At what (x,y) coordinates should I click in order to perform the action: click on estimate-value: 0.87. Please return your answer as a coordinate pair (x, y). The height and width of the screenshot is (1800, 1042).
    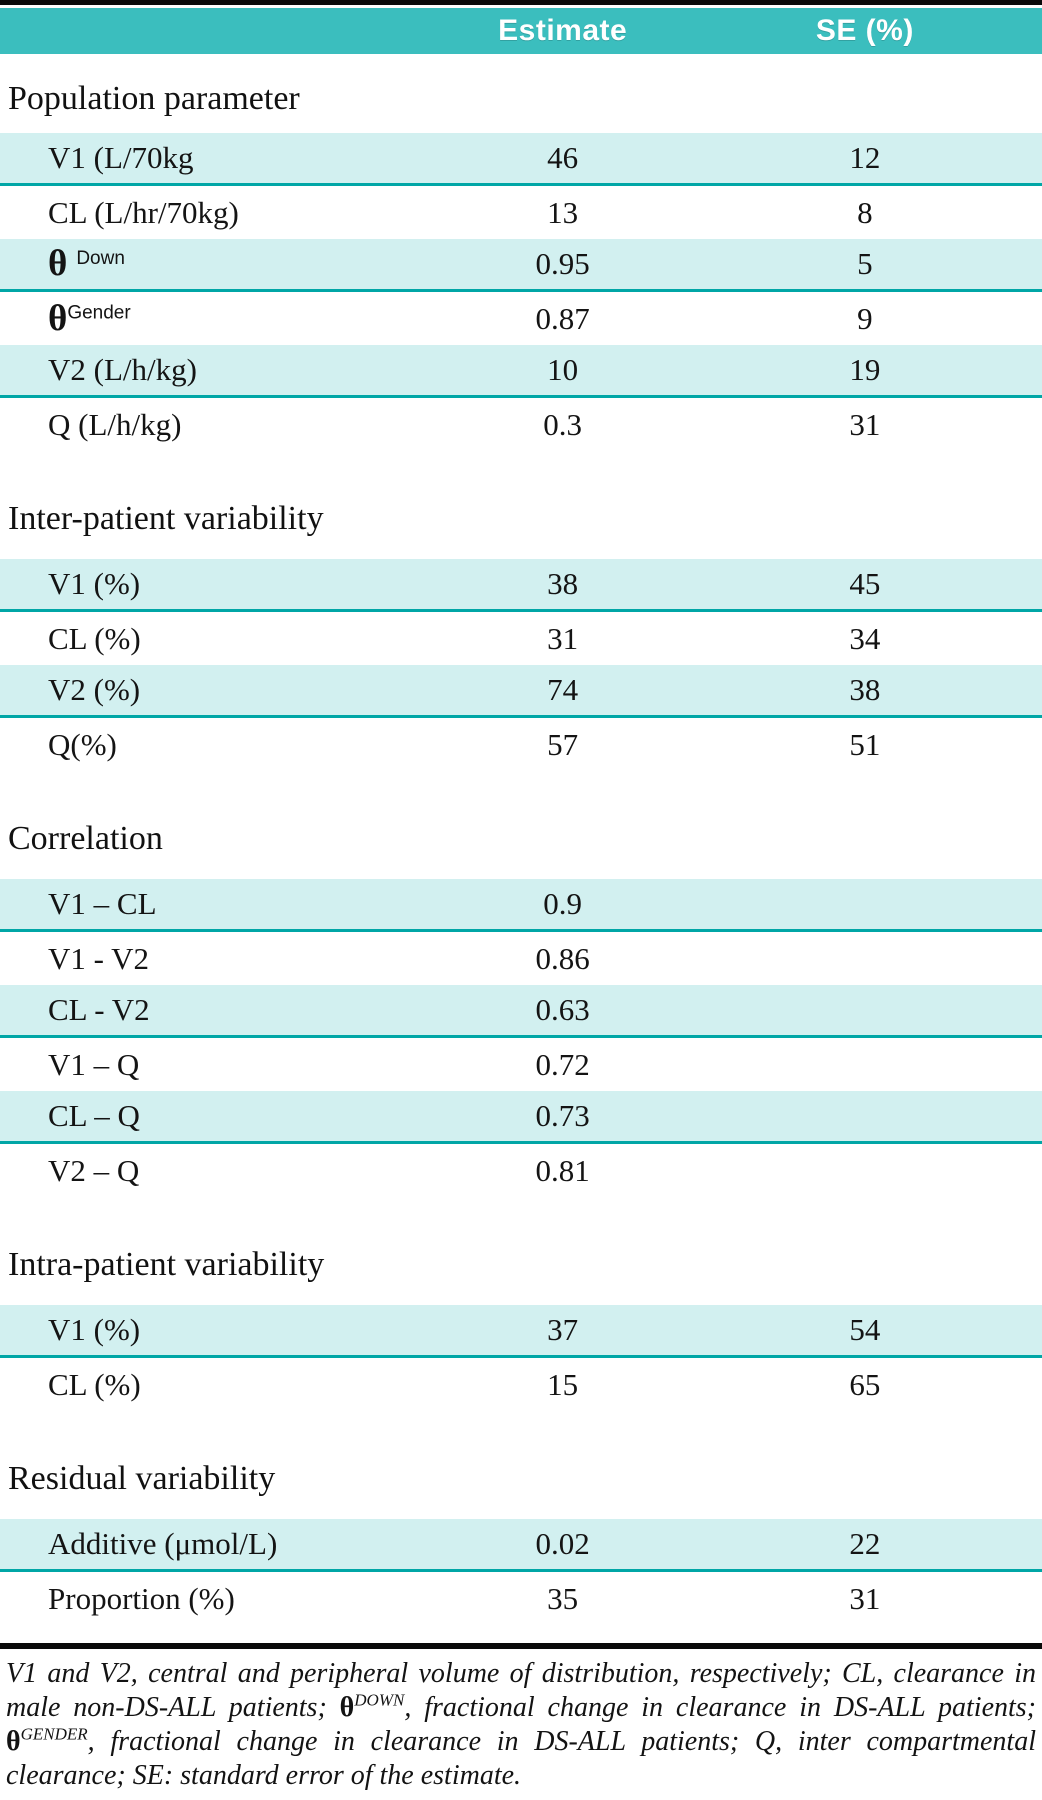
    Looking at the image, I should click on (562, 318).